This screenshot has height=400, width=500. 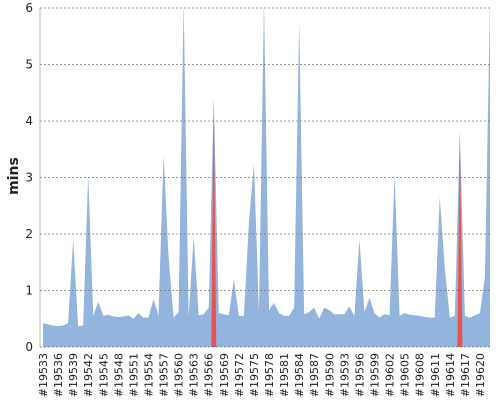 What do you see at coordinates (405, 375) in the screenshot?
I see `x-tick-label: #19605` at bounding box center [405, 375].